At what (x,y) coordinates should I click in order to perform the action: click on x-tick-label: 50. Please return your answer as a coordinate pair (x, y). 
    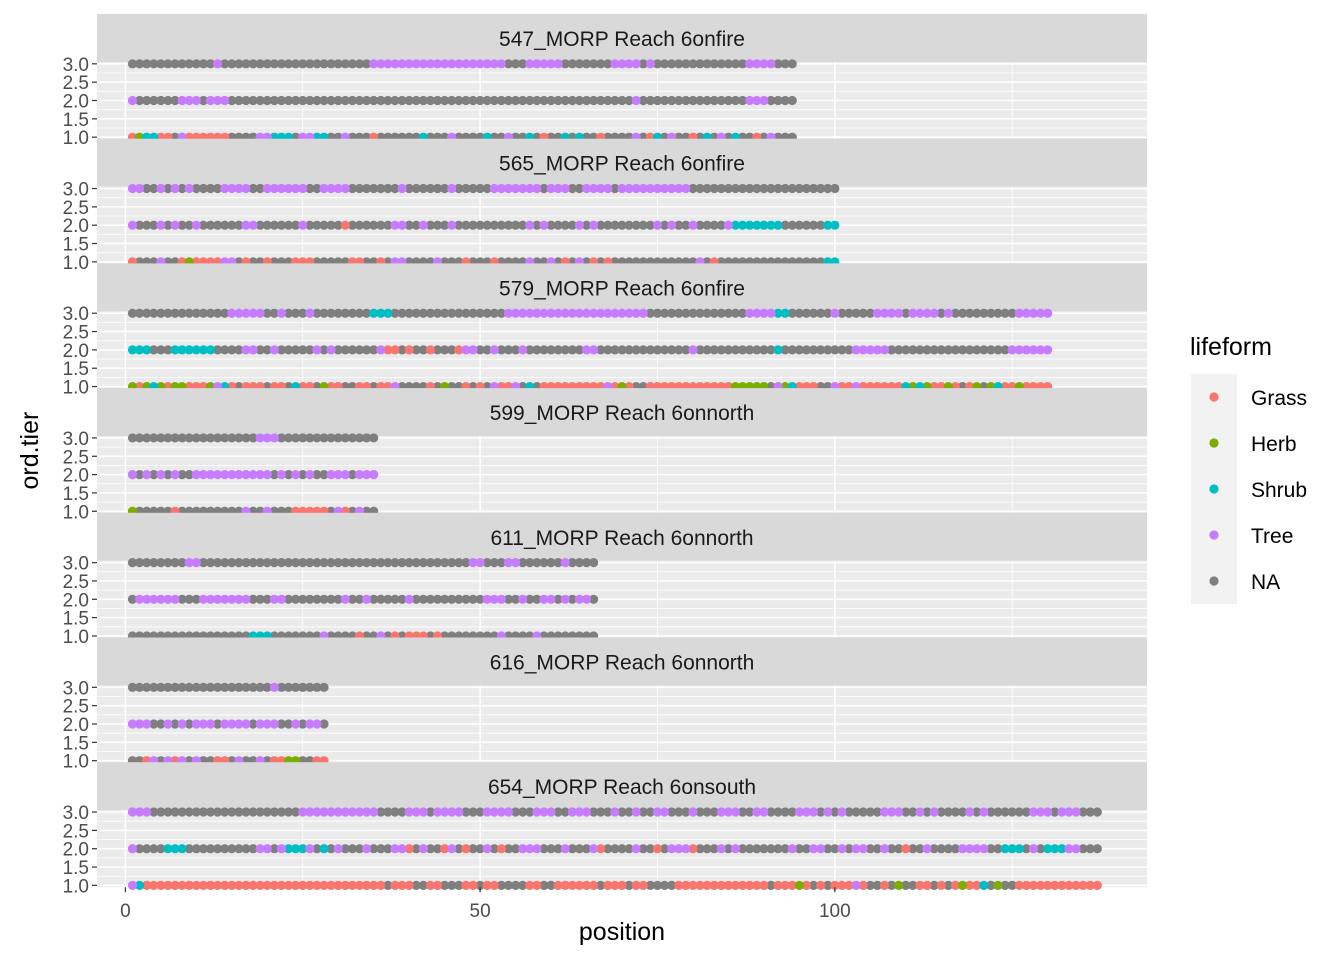
    Looking at the image, I should click on (480, 911).